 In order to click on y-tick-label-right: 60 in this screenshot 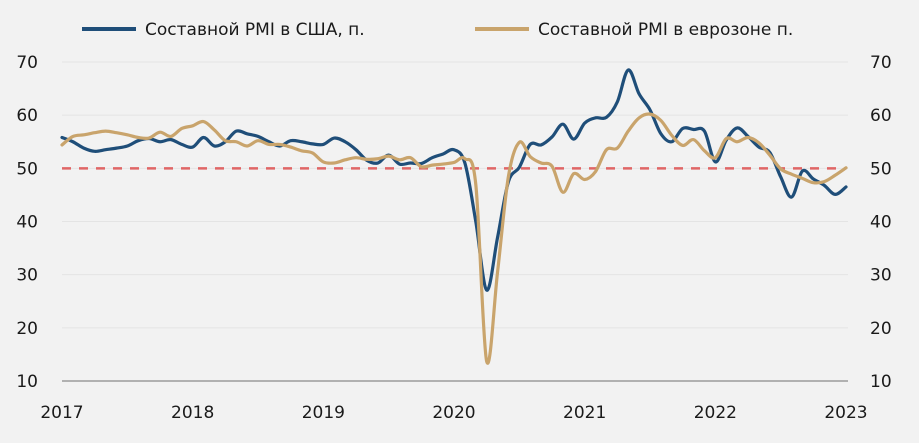, I will do `click(881, 116)`.